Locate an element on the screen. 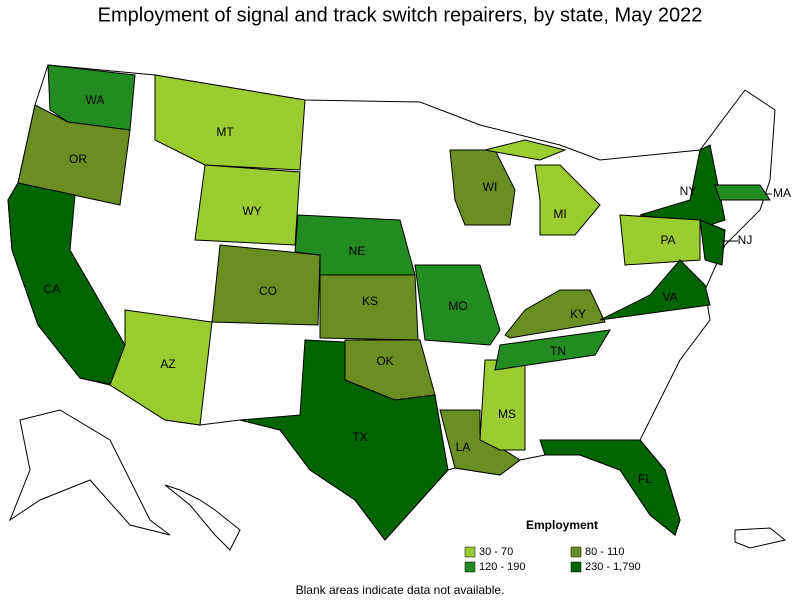 The image size is (800, 600). footnote: Blank areas indicate data not available. is located at coordinates (400, 590).